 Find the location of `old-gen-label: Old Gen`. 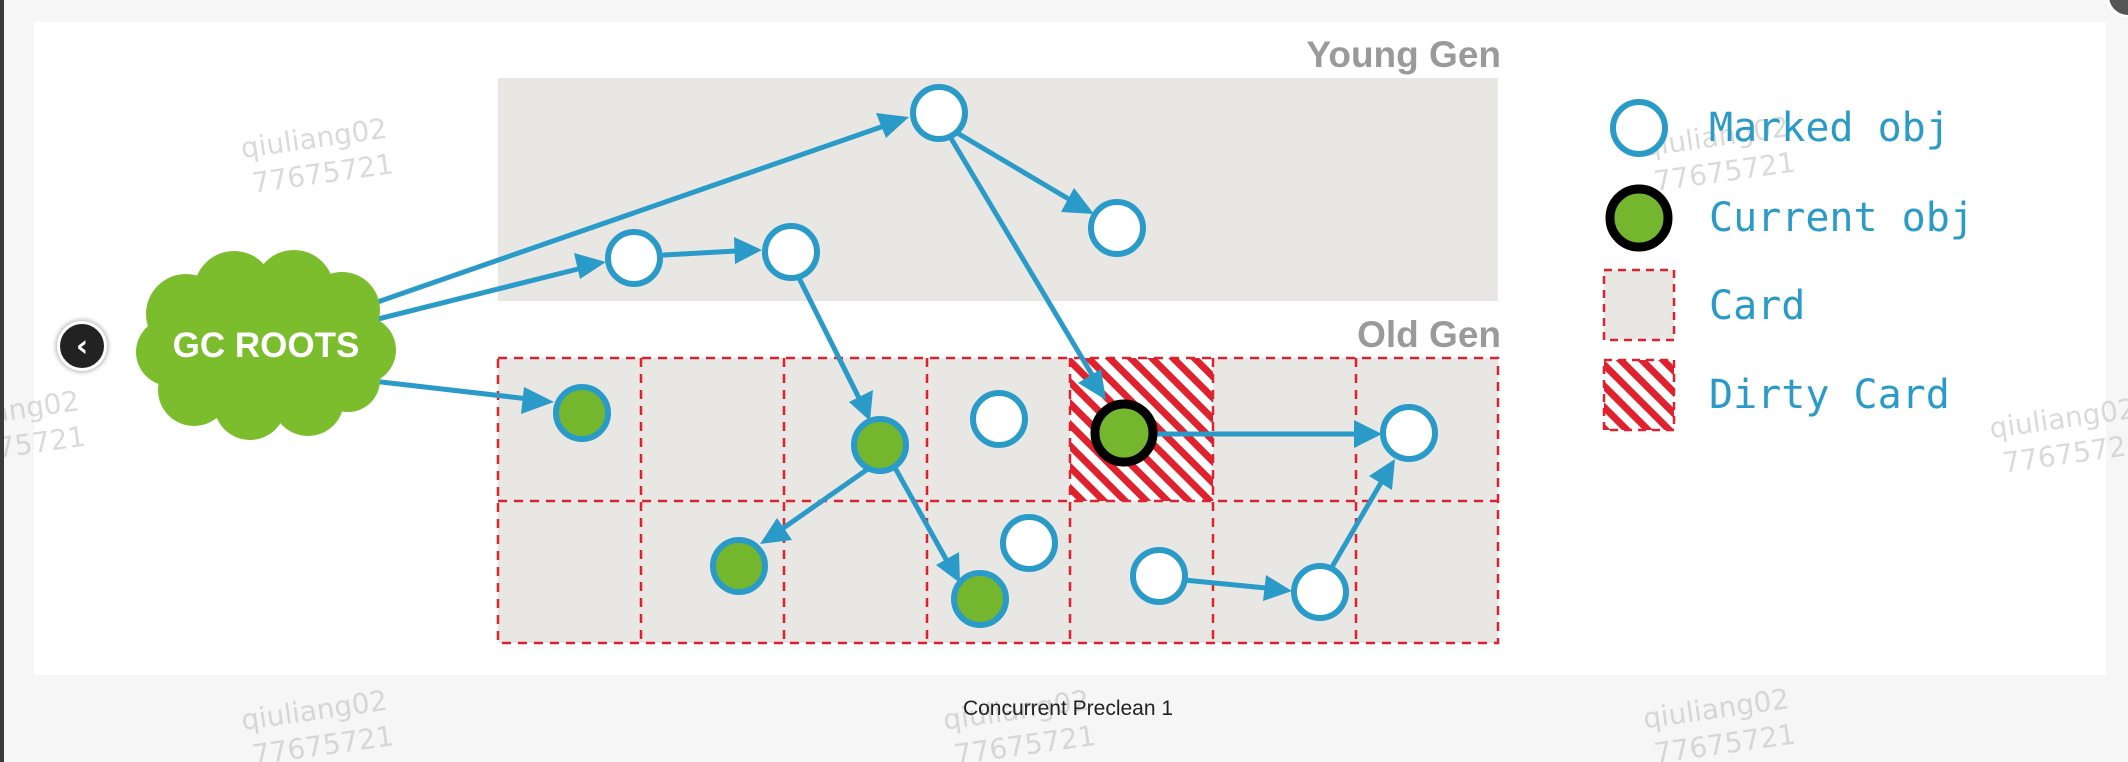

old-gen-label: Old Gen is located at coordinates (1429, 334).